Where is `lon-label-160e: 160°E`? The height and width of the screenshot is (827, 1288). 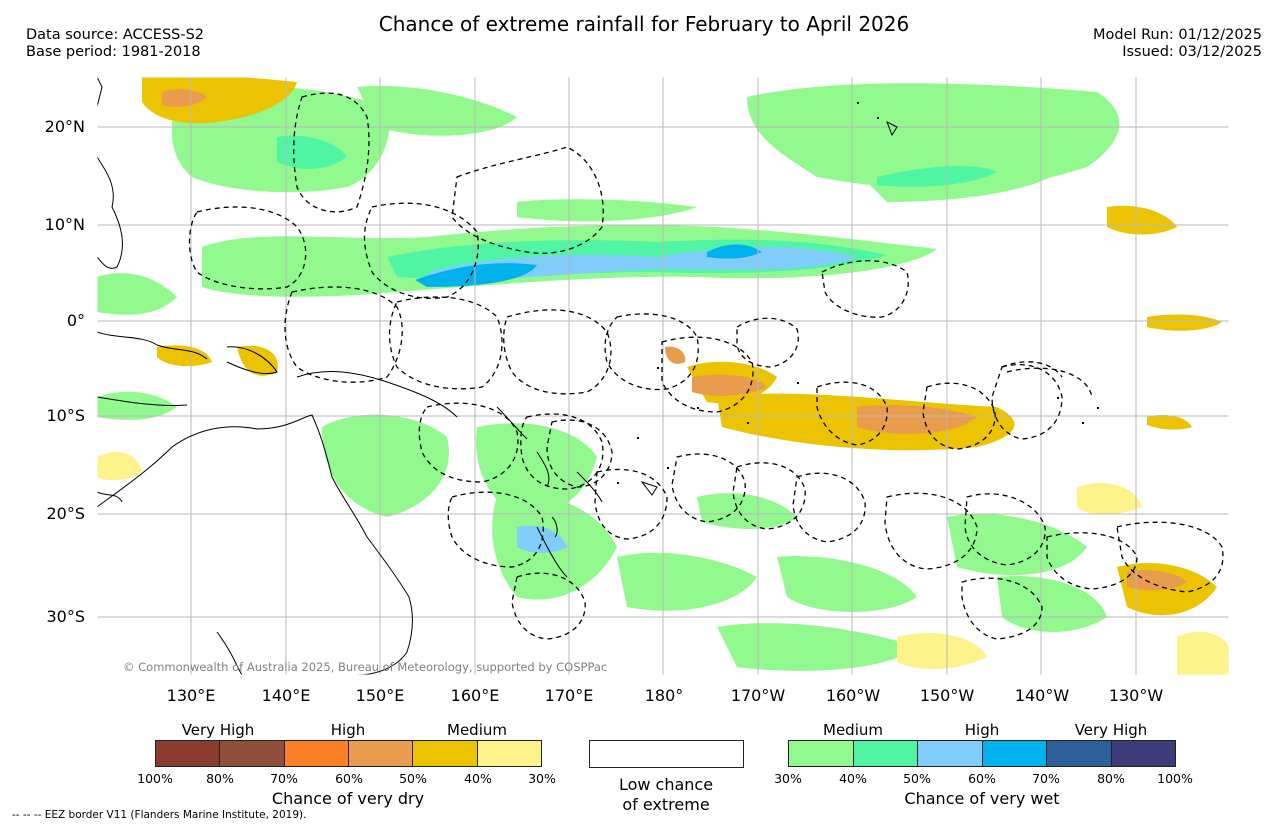
lon-label-160e: 160°E is located at coordinates (475, 695).